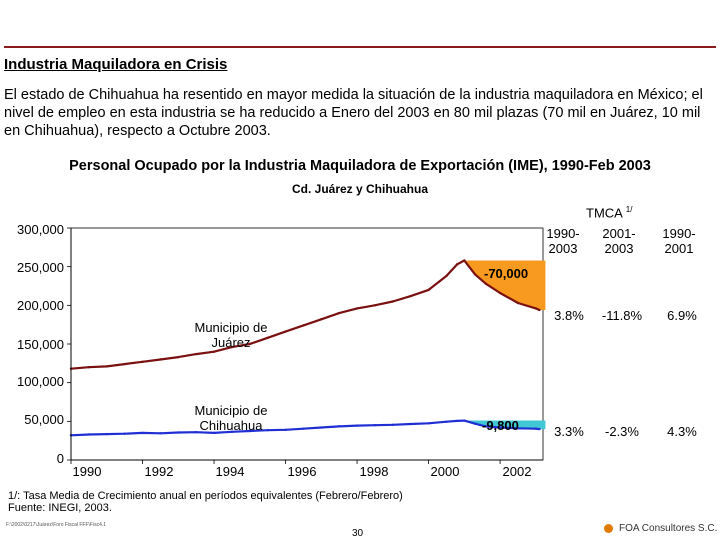  Describe the element at coordinates (159, 471) in the screenshot. I see `x-tick-1992: 1992` at that location.